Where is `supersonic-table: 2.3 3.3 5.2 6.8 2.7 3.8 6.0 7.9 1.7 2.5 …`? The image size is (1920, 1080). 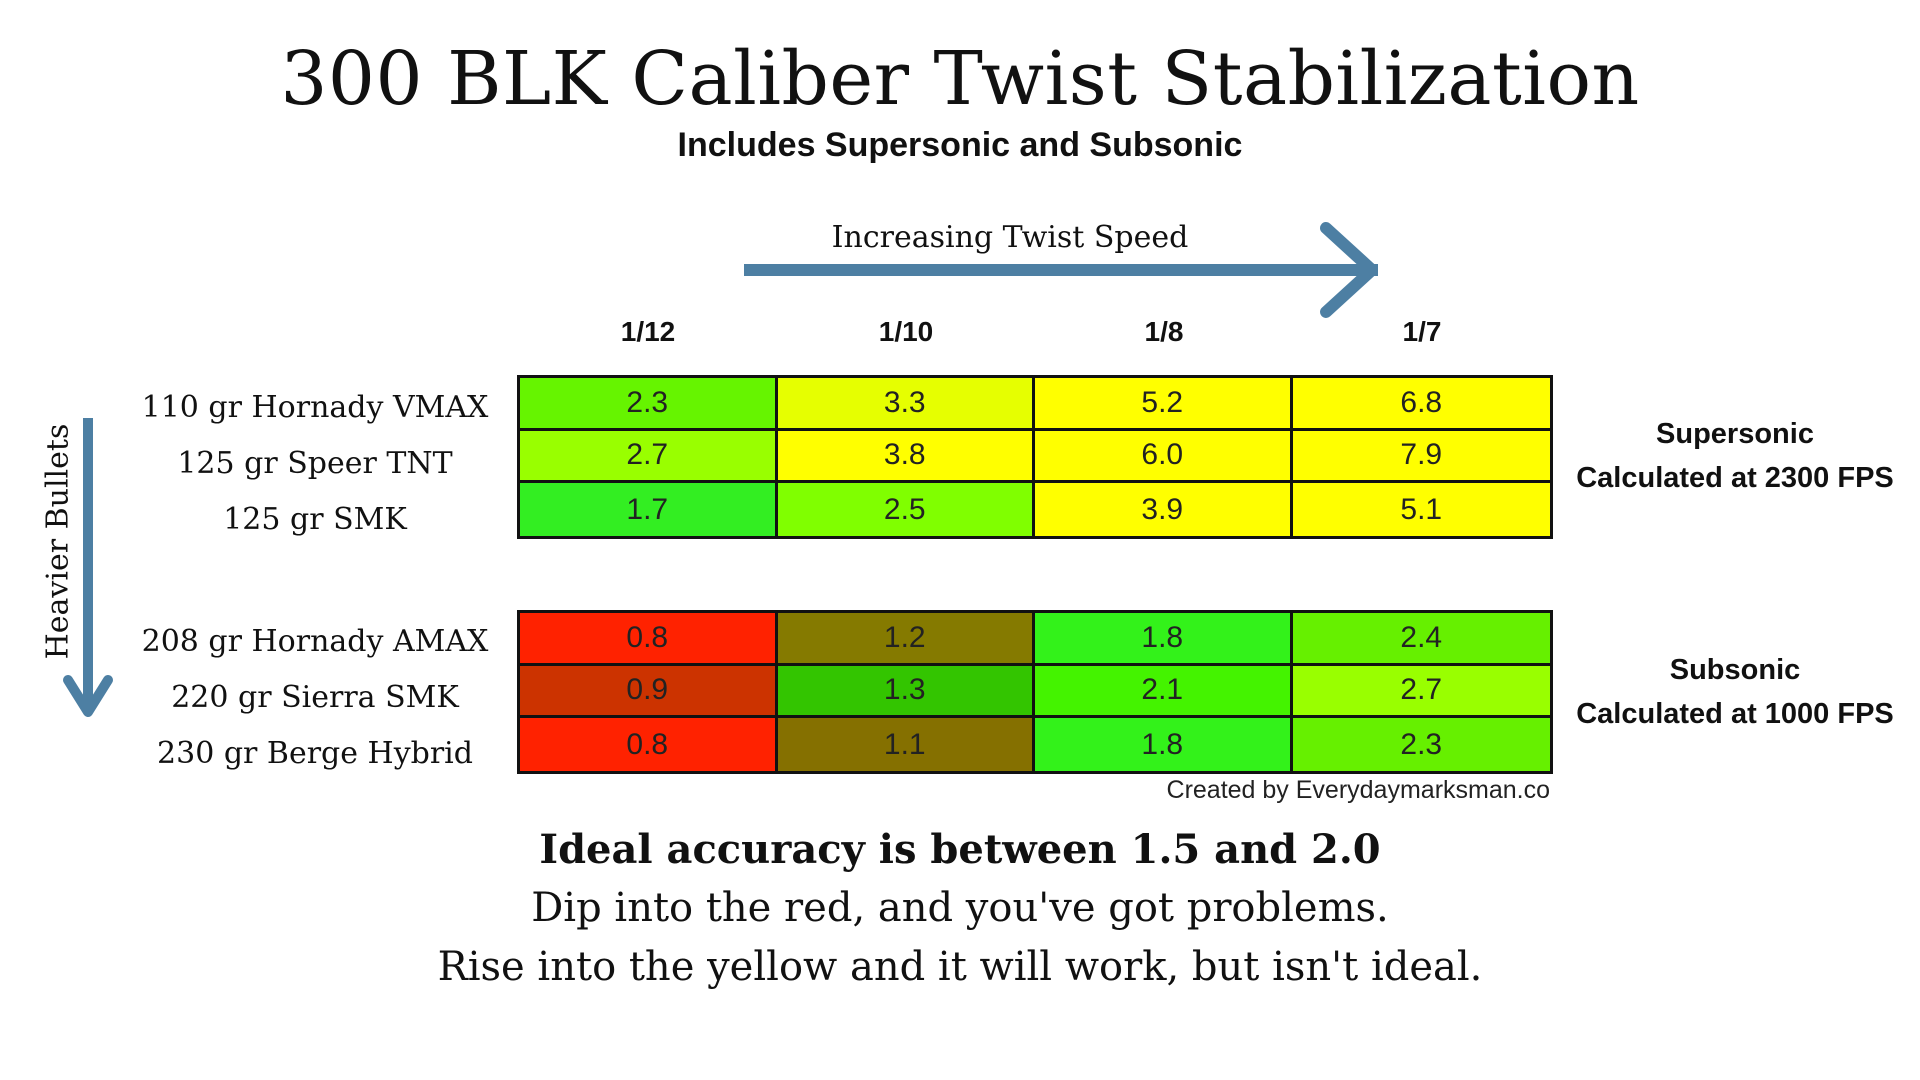
supersonic-table: 2.3 3.3 5.2 6.8 2.7 3.8 6.0 7.9 1.7 2.5 … is located at coordinates (1035, 457).